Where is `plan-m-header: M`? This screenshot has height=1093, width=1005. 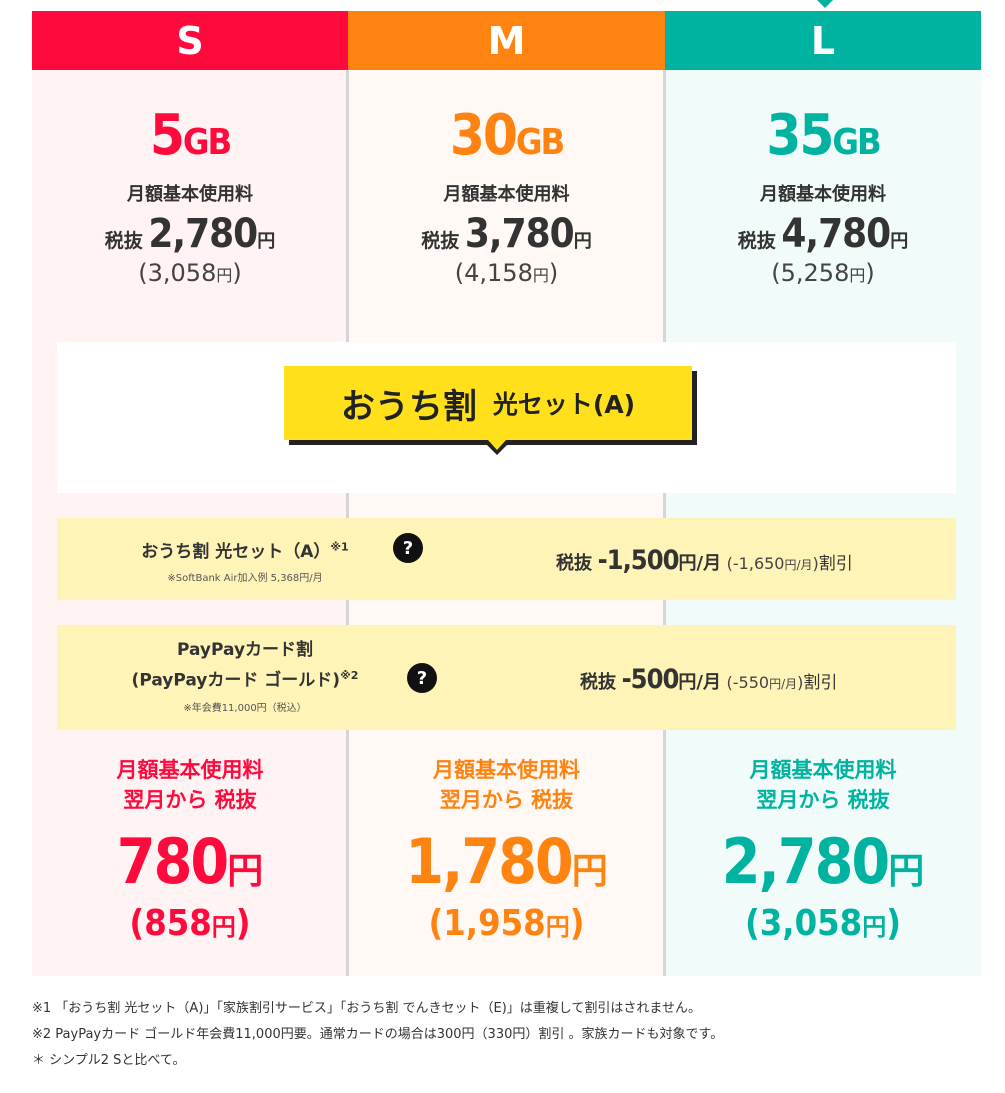
plan-m-header: M is located at coordinates (506, 40).